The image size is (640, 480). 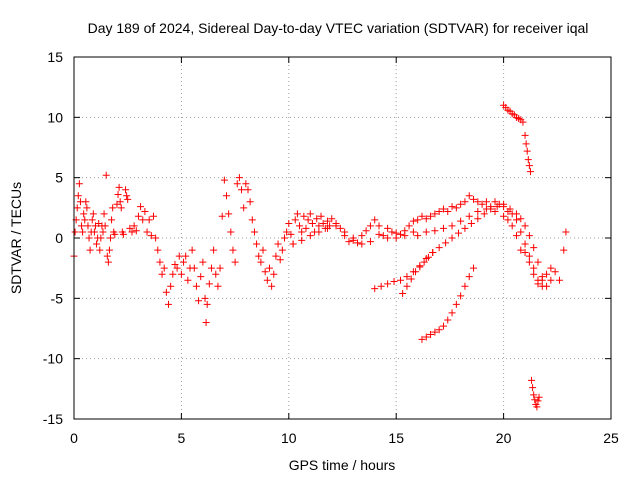 What do you see at coordinates (55, 57) in the screenshot?
I see `y-tick-label: 15` at bounding box center [55, 57].